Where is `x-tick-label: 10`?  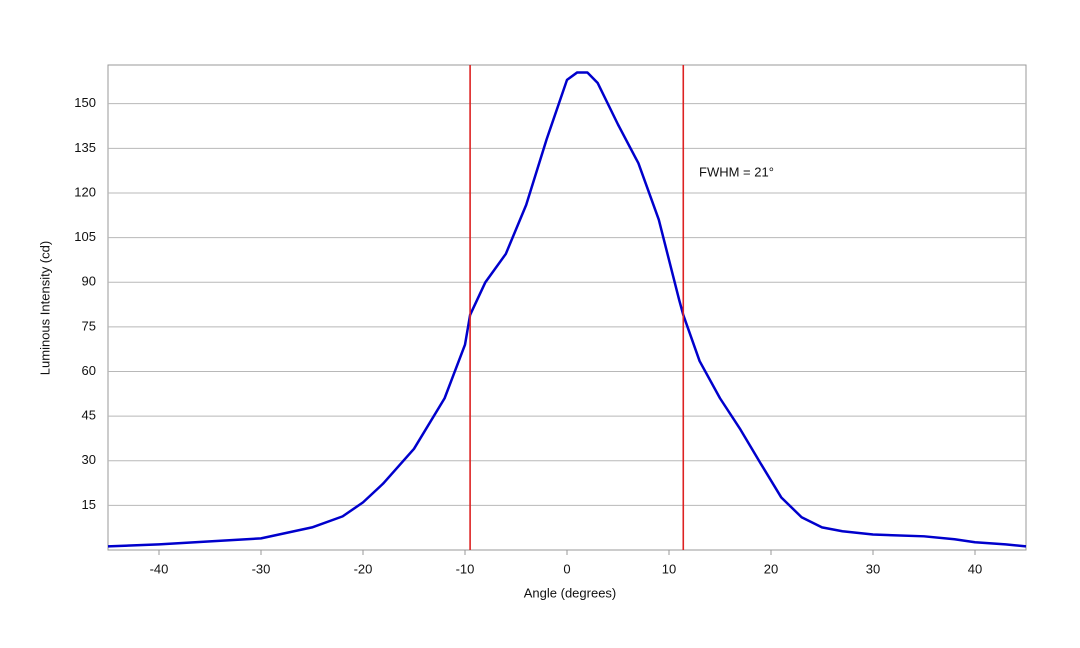 x-tick-label: 10 is located at coordinates (669, 568).